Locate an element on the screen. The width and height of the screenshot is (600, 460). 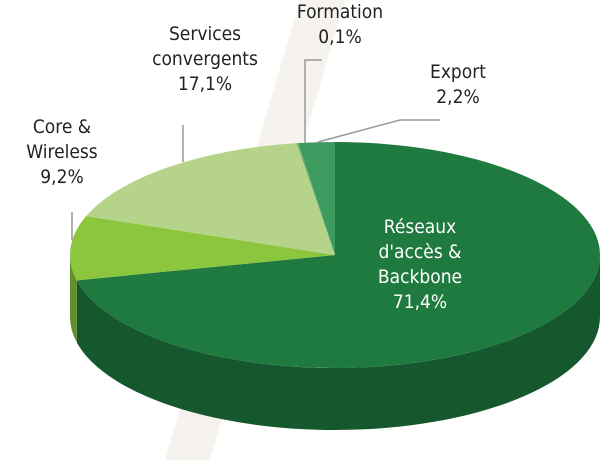
value-label: 9,2% is located at coordinates (62, 177).